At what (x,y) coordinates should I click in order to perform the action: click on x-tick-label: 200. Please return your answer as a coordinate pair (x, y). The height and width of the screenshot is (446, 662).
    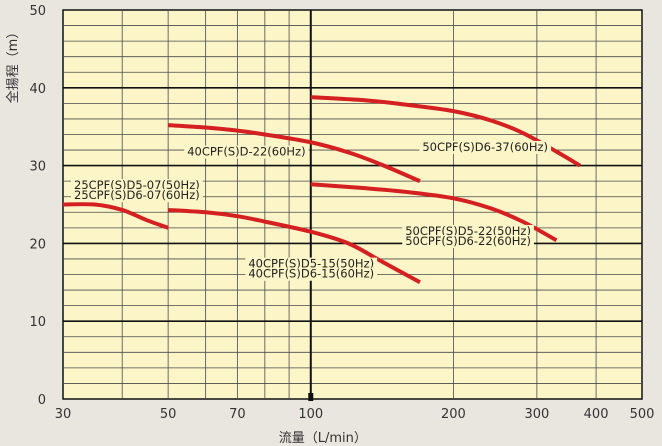
    Looking at the image, I should click on (453, 414).